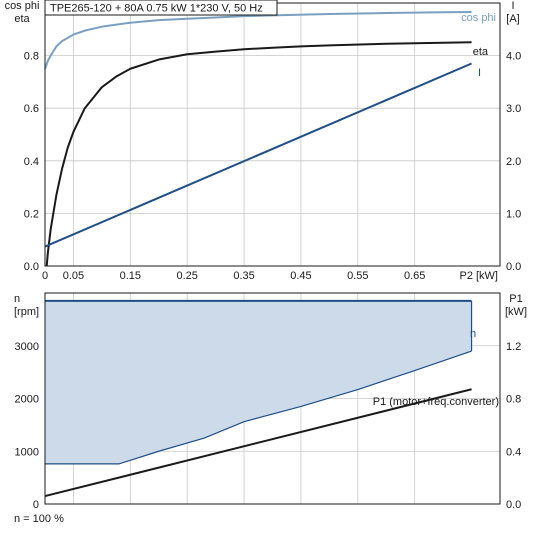 This screenshot has width=533, height=533. I want to click on bottom-right-ticks: 0.0 0.4 0.8 1.2, so click(513, 426).